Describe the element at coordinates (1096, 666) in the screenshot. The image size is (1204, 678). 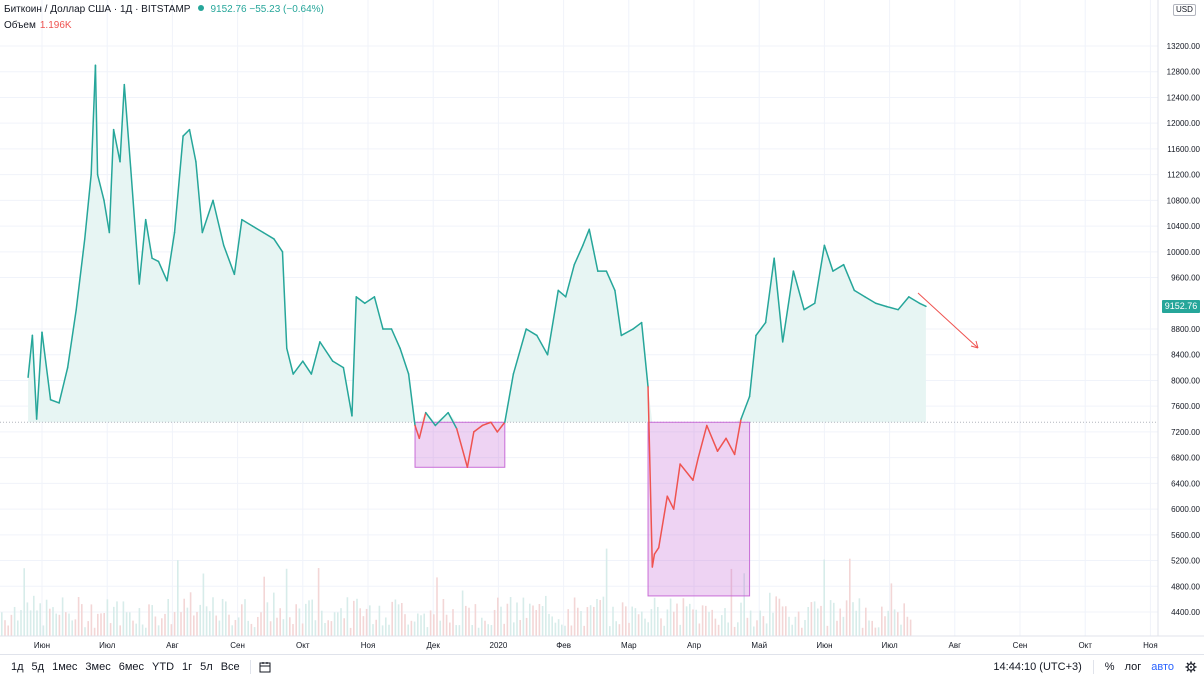
I see `bottom-right-controls: 14:44:10 (UTC+3) % лог авто` at that location.